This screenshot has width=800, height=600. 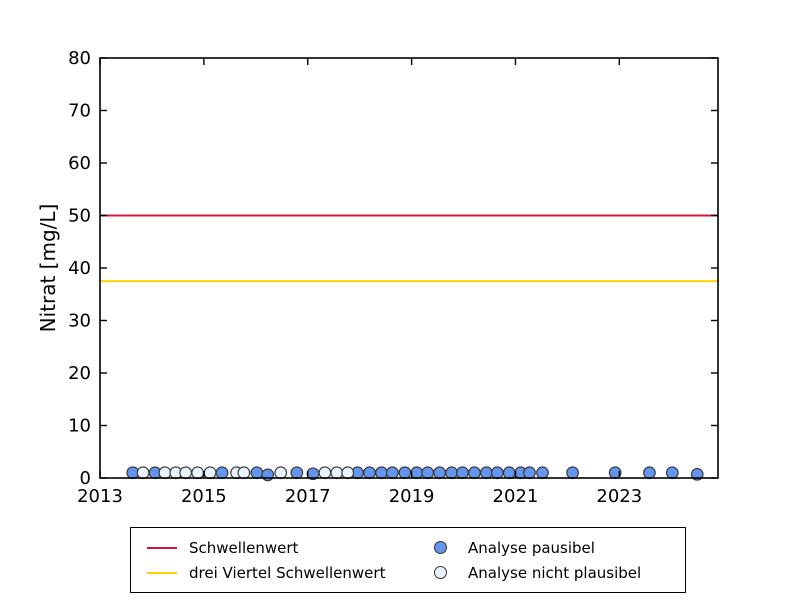 What do you see at coordinates (516, 496) in the screenshot?
I see `x-tick-label: 2021` at bounding box center [516, 496].